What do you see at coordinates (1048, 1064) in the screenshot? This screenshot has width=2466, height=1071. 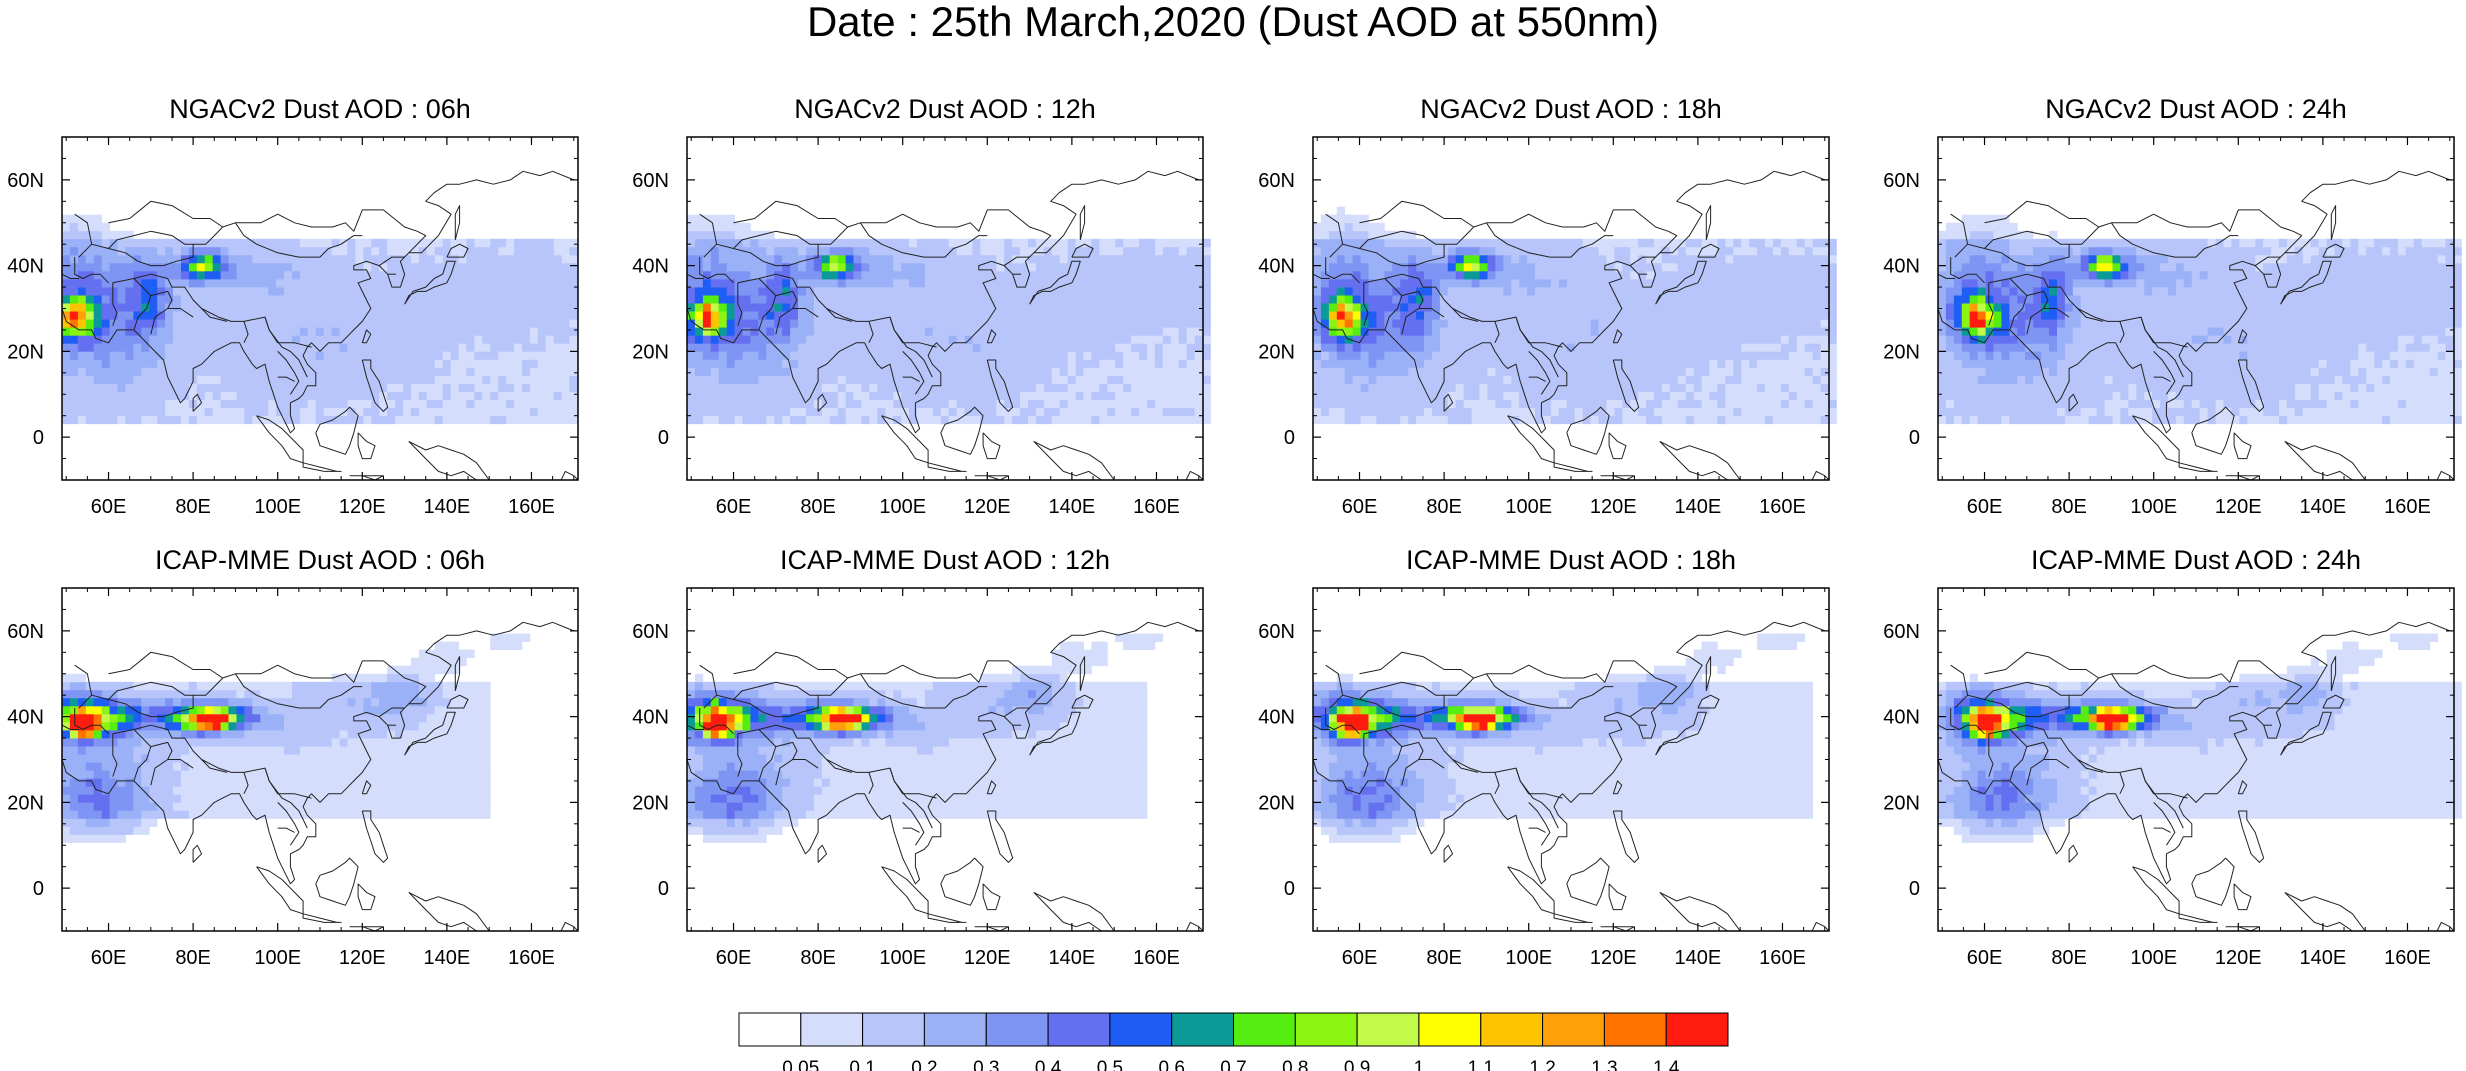 I see `colorbar-label: 0.4` at bounding box center [1048, 1064].